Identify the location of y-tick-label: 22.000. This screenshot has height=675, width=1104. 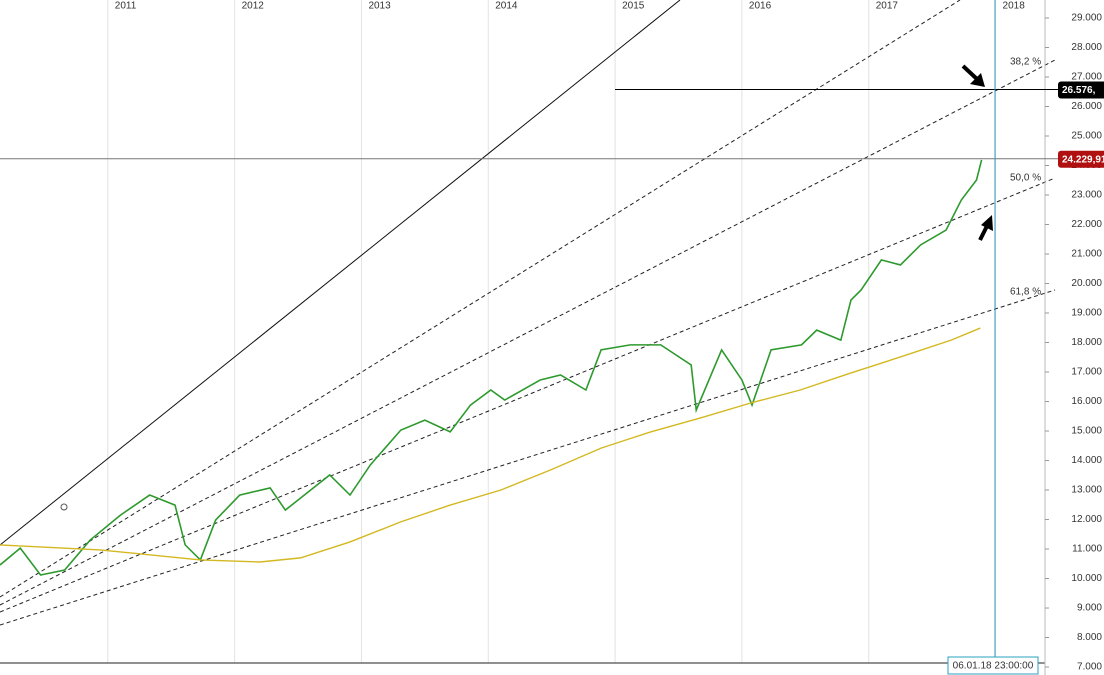
(1086, 224).